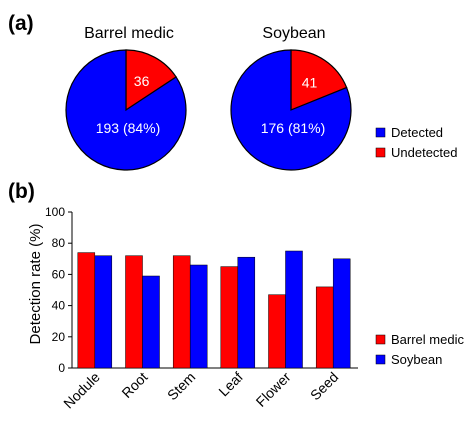 This screenshot has width=474, height=428. Describe the element at coordinates (129, 33) in the screenshot. I see `pie-title-barrel-medic: Barrel medic` at that location.